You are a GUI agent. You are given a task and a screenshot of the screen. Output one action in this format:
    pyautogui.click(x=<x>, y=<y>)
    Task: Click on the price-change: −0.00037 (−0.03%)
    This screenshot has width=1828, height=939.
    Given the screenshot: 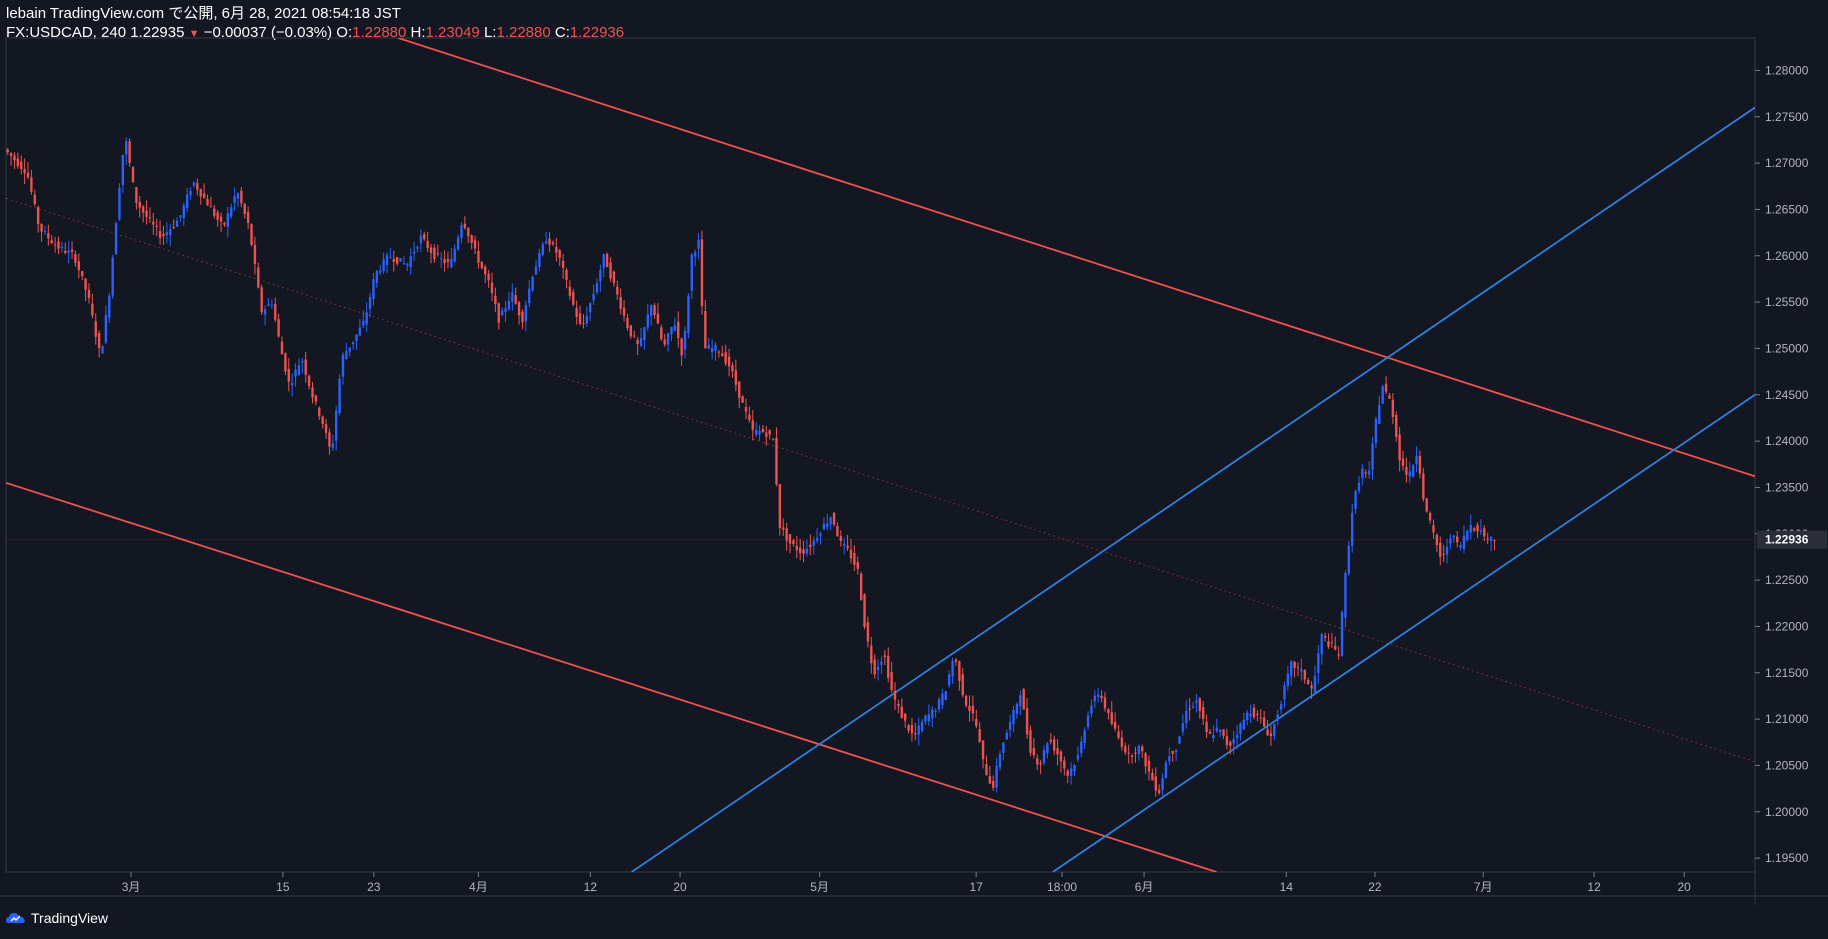 What is the action you would take?
    pyautogui.click(x=268, y=32)
    